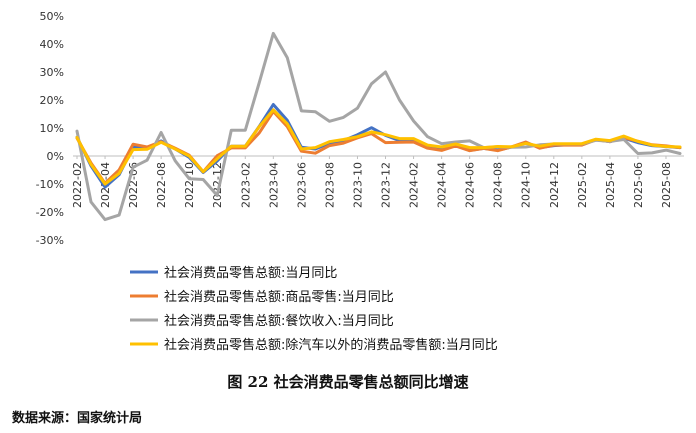  I want to click on x-tick-label: 2024-06, so click(470, 185).